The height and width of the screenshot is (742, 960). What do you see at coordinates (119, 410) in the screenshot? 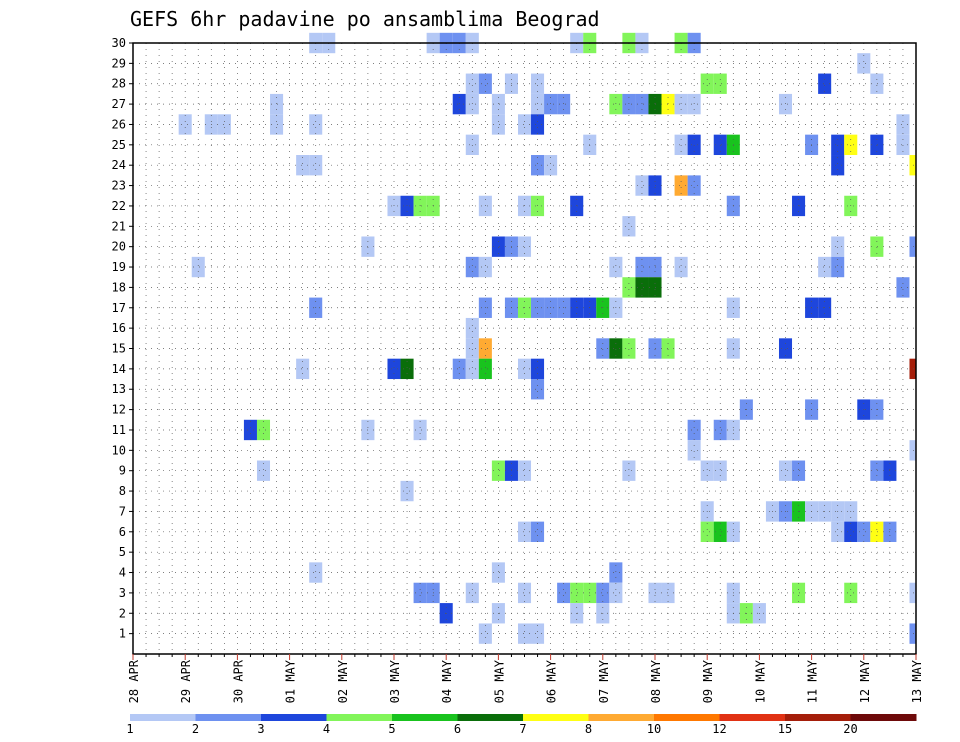
I see `y-tick-label: 12` at bounding box center [119, 410].